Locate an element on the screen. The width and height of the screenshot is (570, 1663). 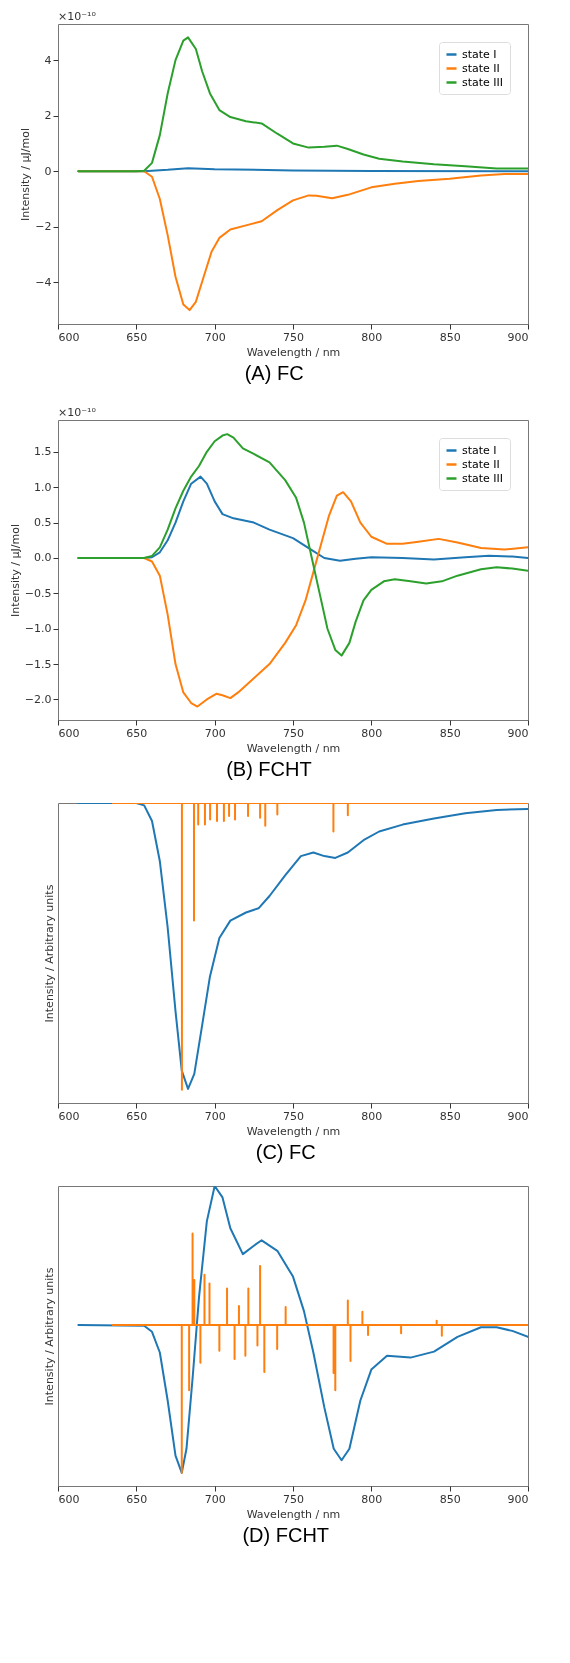
y-tick-label: 0.5 is located at coordinates (43, 523).